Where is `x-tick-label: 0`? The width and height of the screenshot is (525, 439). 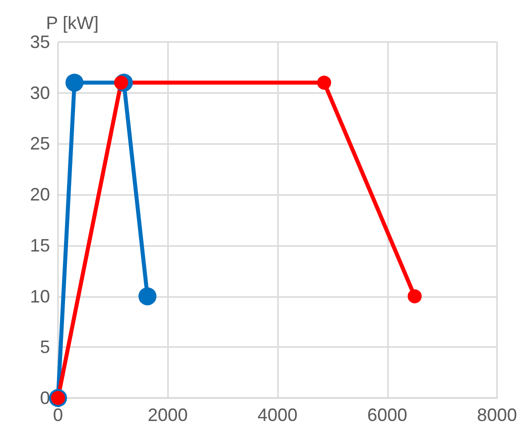 x-tick-label: 0 is located at coordinates (58, 415).